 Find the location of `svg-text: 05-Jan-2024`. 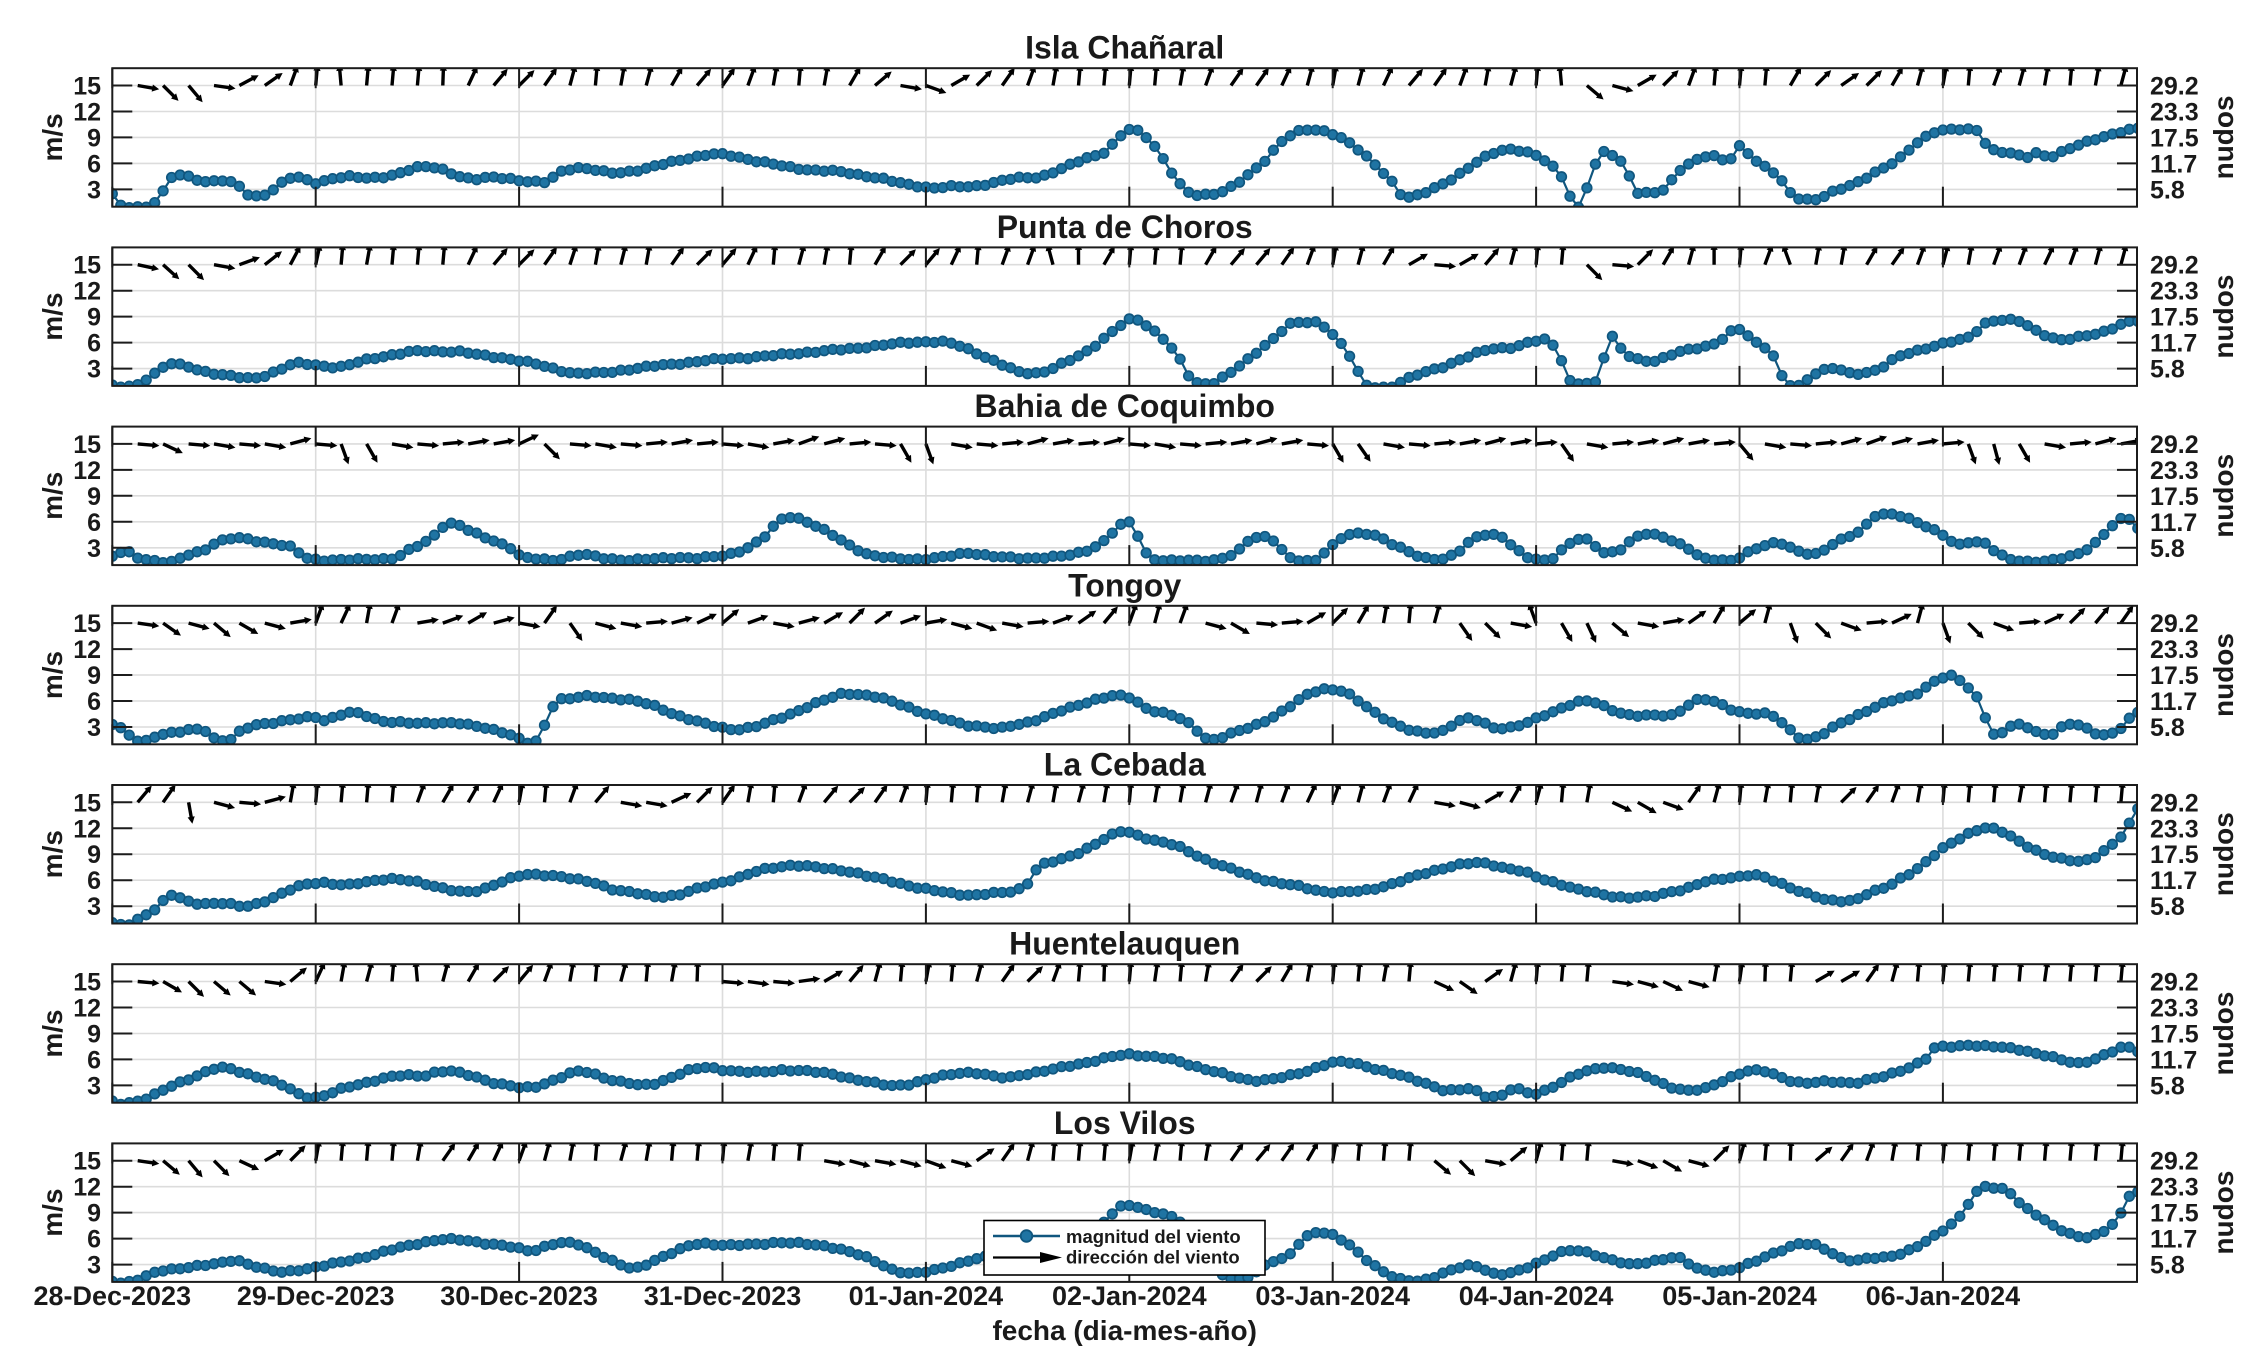

svg-text: 05-Jan-2024 is located at coordinates (1739, 1296).